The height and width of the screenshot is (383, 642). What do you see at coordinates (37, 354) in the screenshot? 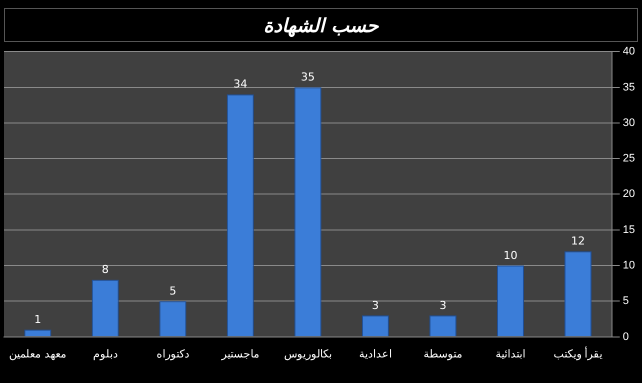
I see `x-tick-label: معهد معلمين` at bounding box center [37, 354].